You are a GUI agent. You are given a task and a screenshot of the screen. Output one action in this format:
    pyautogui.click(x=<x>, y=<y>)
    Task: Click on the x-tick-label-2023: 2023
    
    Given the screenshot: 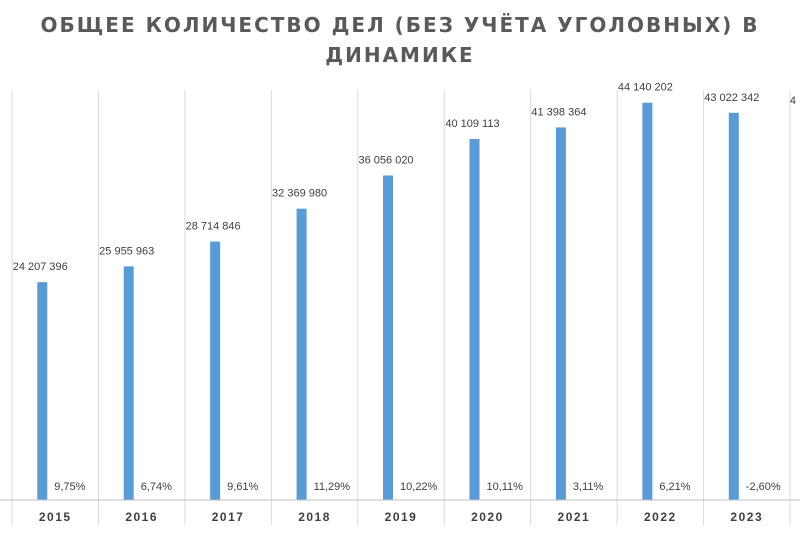 What is the action you would take?
    pyautogui.click(x=746, y=517)
    